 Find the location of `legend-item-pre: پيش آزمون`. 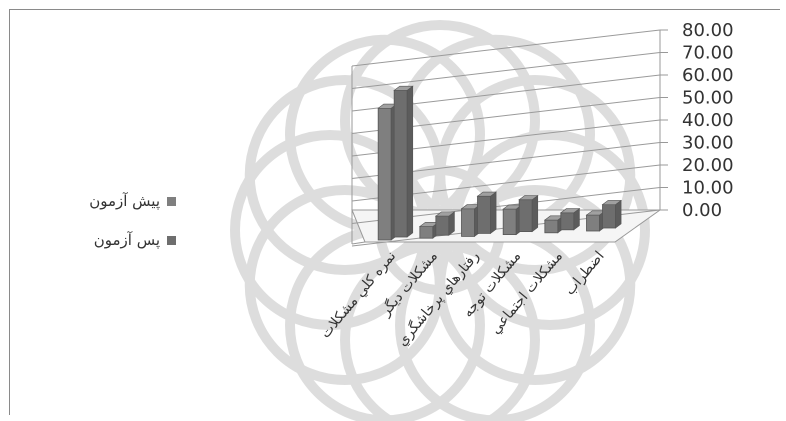

legend-item-pre: پيش آزمون is located at coordinates (106, 201).